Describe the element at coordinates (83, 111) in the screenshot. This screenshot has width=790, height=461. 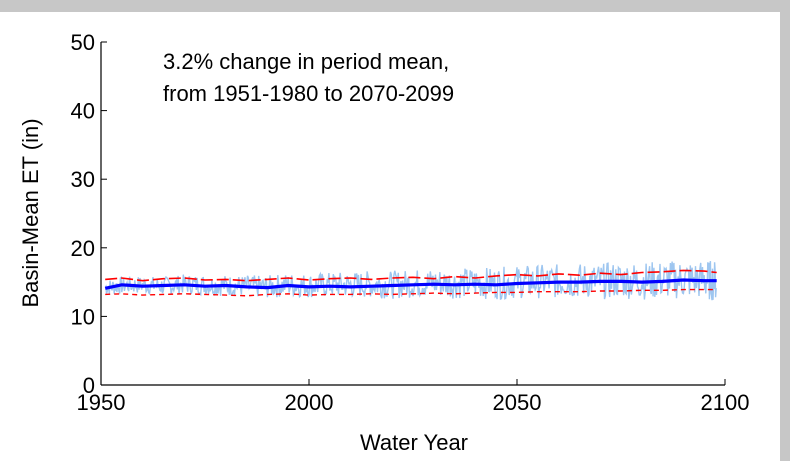
I see `y-tick-label: 40` at that location.